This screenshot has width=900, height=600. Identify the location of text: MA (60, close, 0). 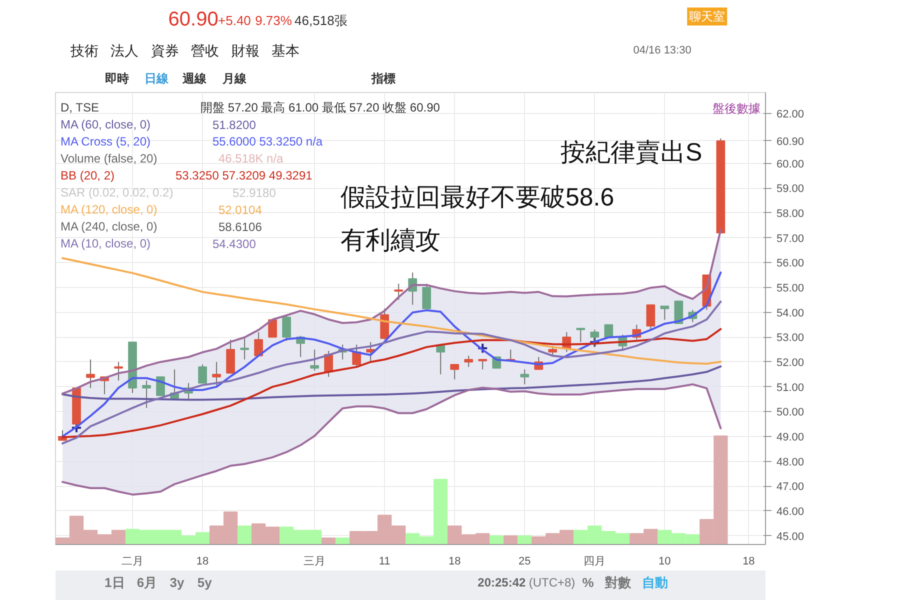
(105, 125).